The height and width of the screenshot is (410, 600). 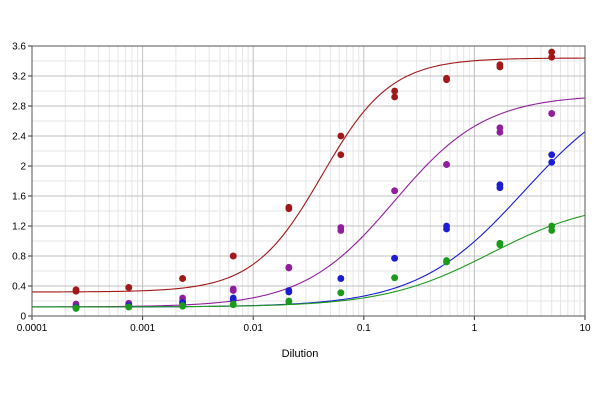 I want to click on x-axis-label: Dilution, so click(x=300, y=354).